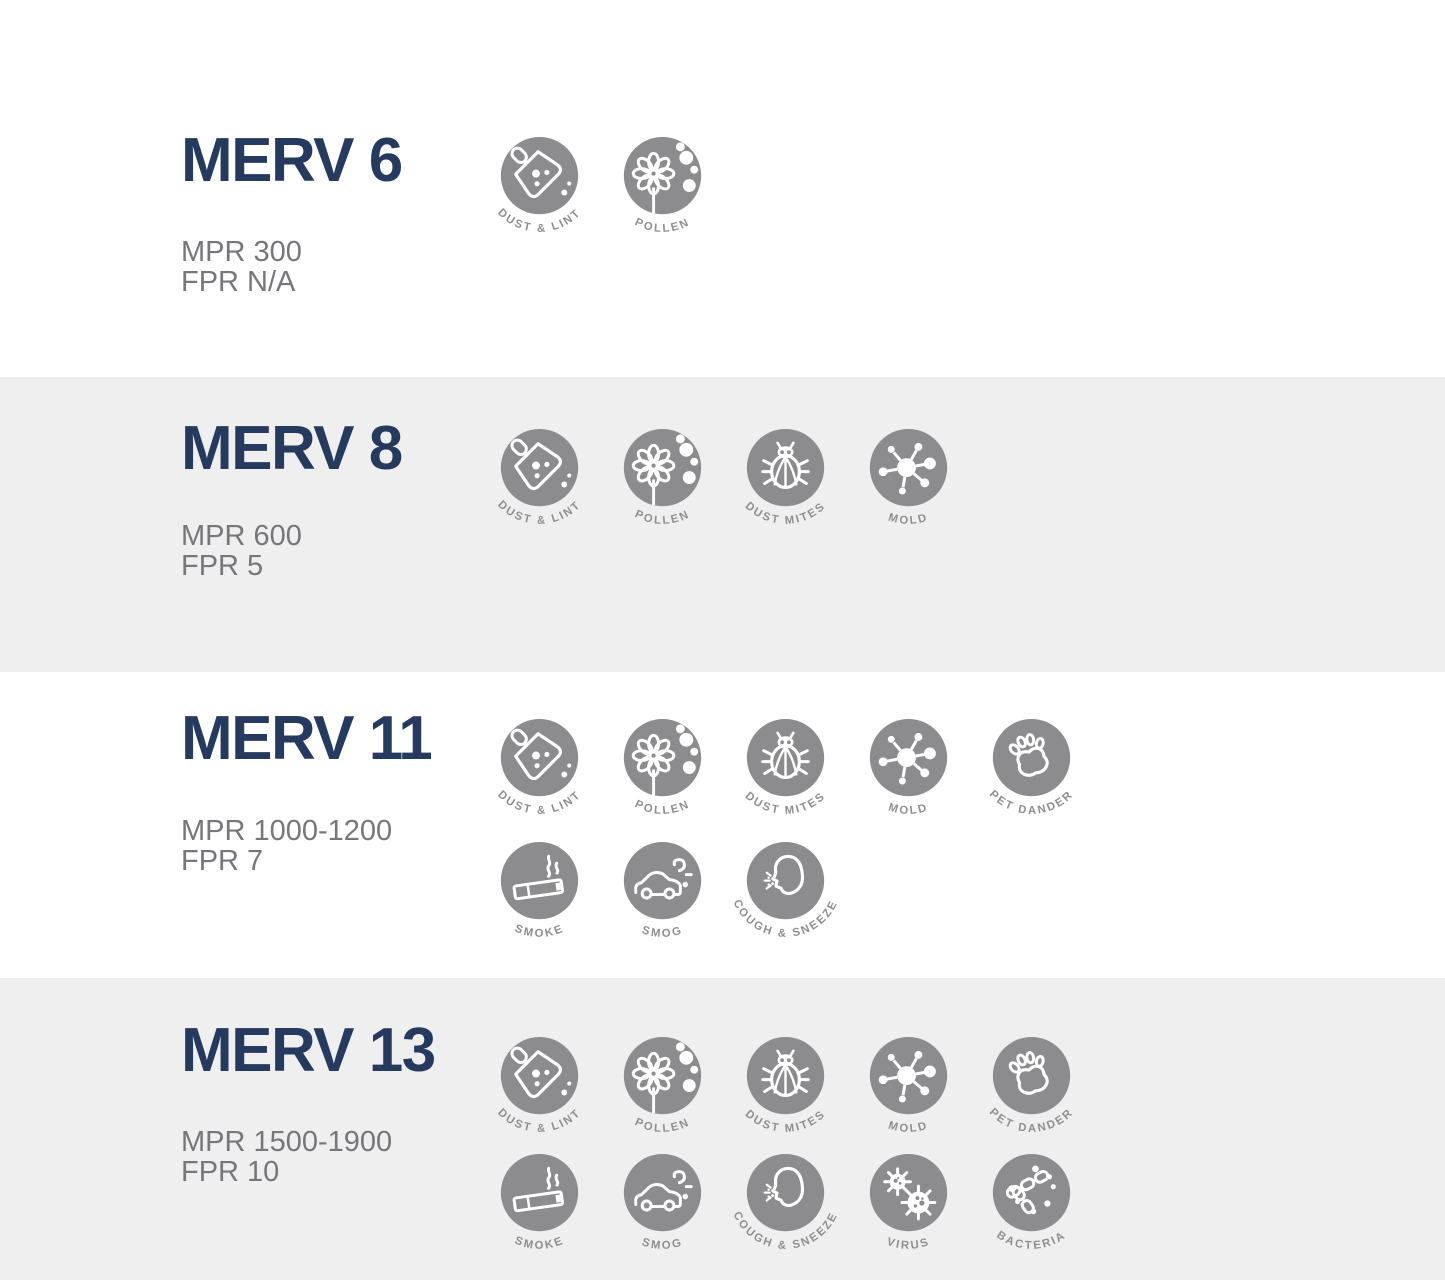 The height and width of the screenshot is (1280, 1445). I want to click on section-ratings: MPR 1500-1900 FPR 10, so click(286, 1157).